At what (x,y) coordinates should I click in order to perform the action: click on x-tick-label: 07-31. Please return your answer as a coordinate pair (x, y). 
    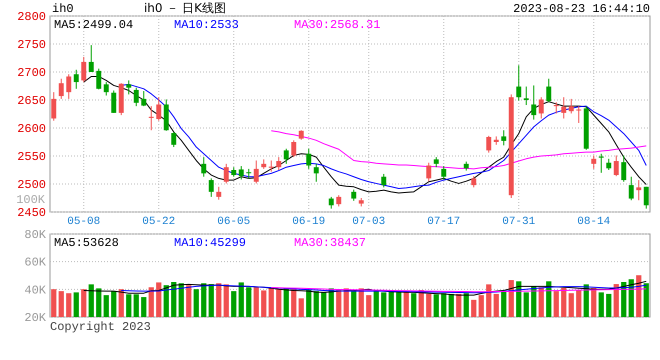
    Looking at the image, I should click on (519, 222).